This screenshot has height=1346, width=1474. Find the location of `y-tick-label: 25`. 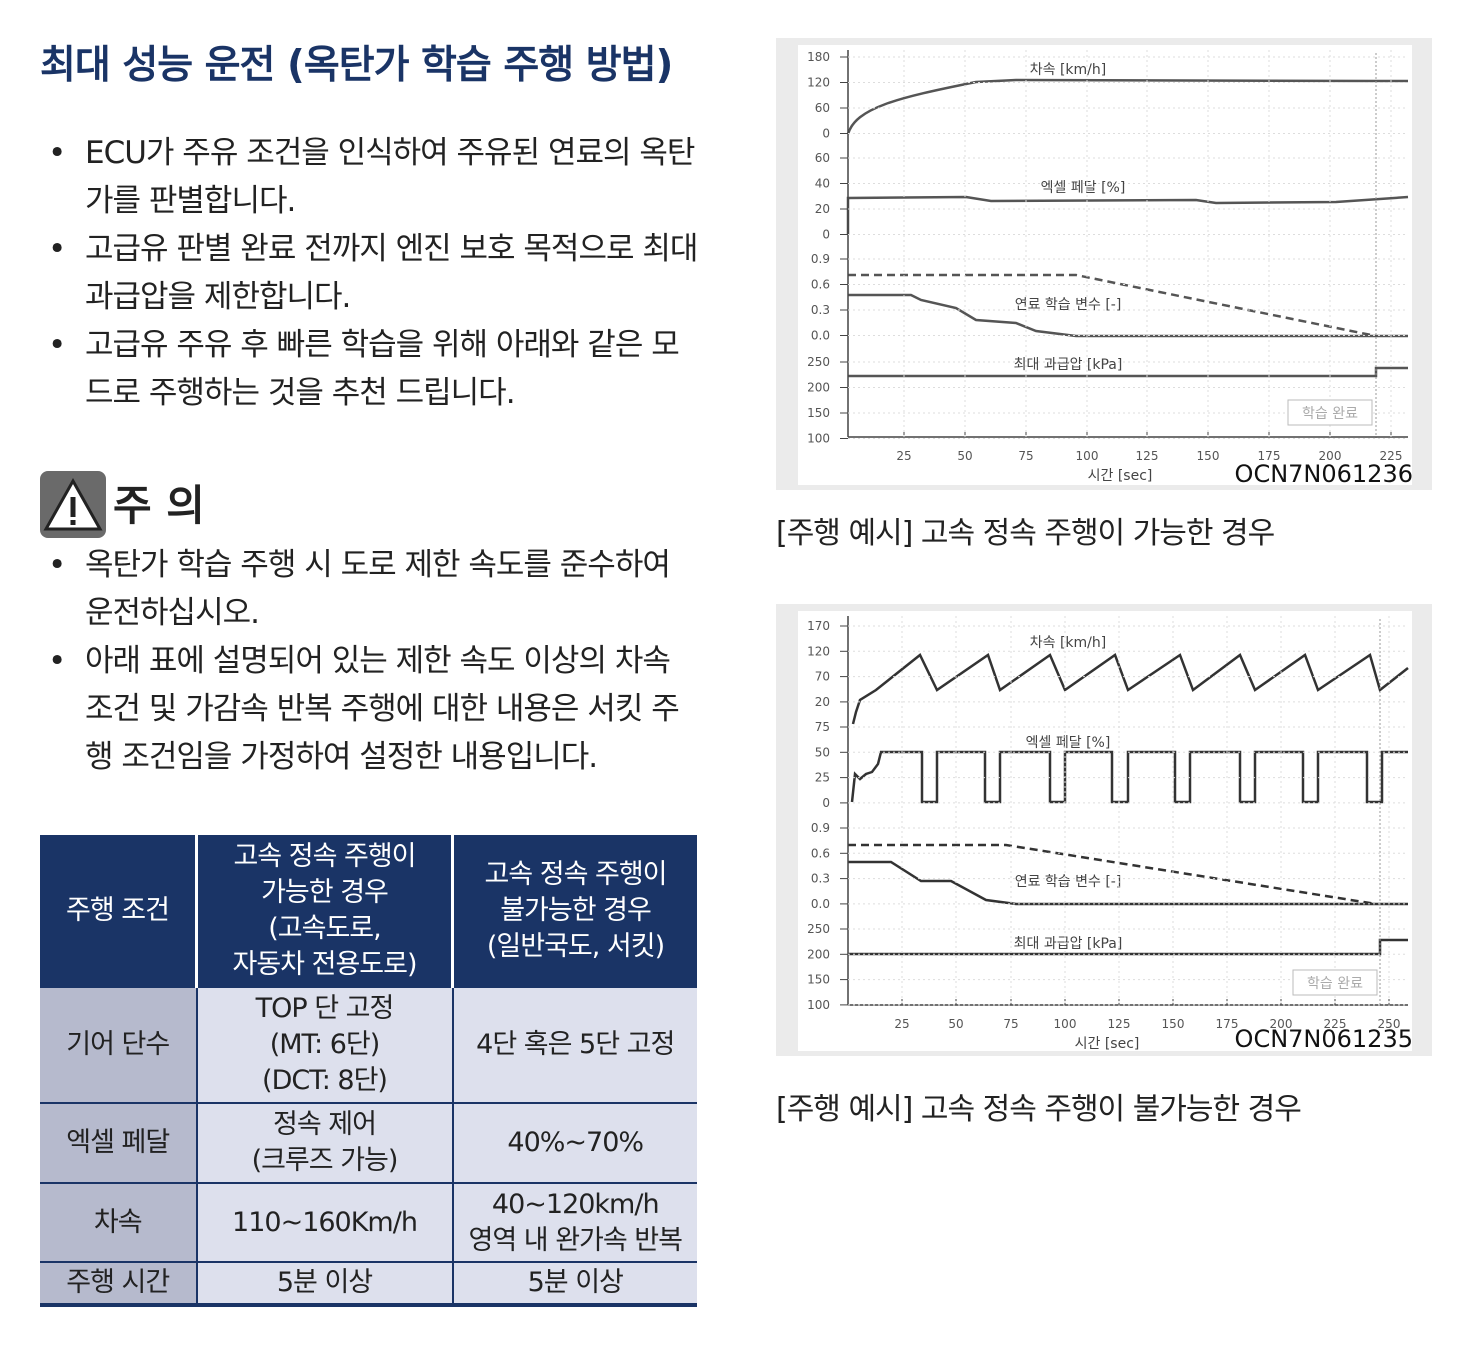

y-tick-label: 25 is located at coordinates (822, 778).